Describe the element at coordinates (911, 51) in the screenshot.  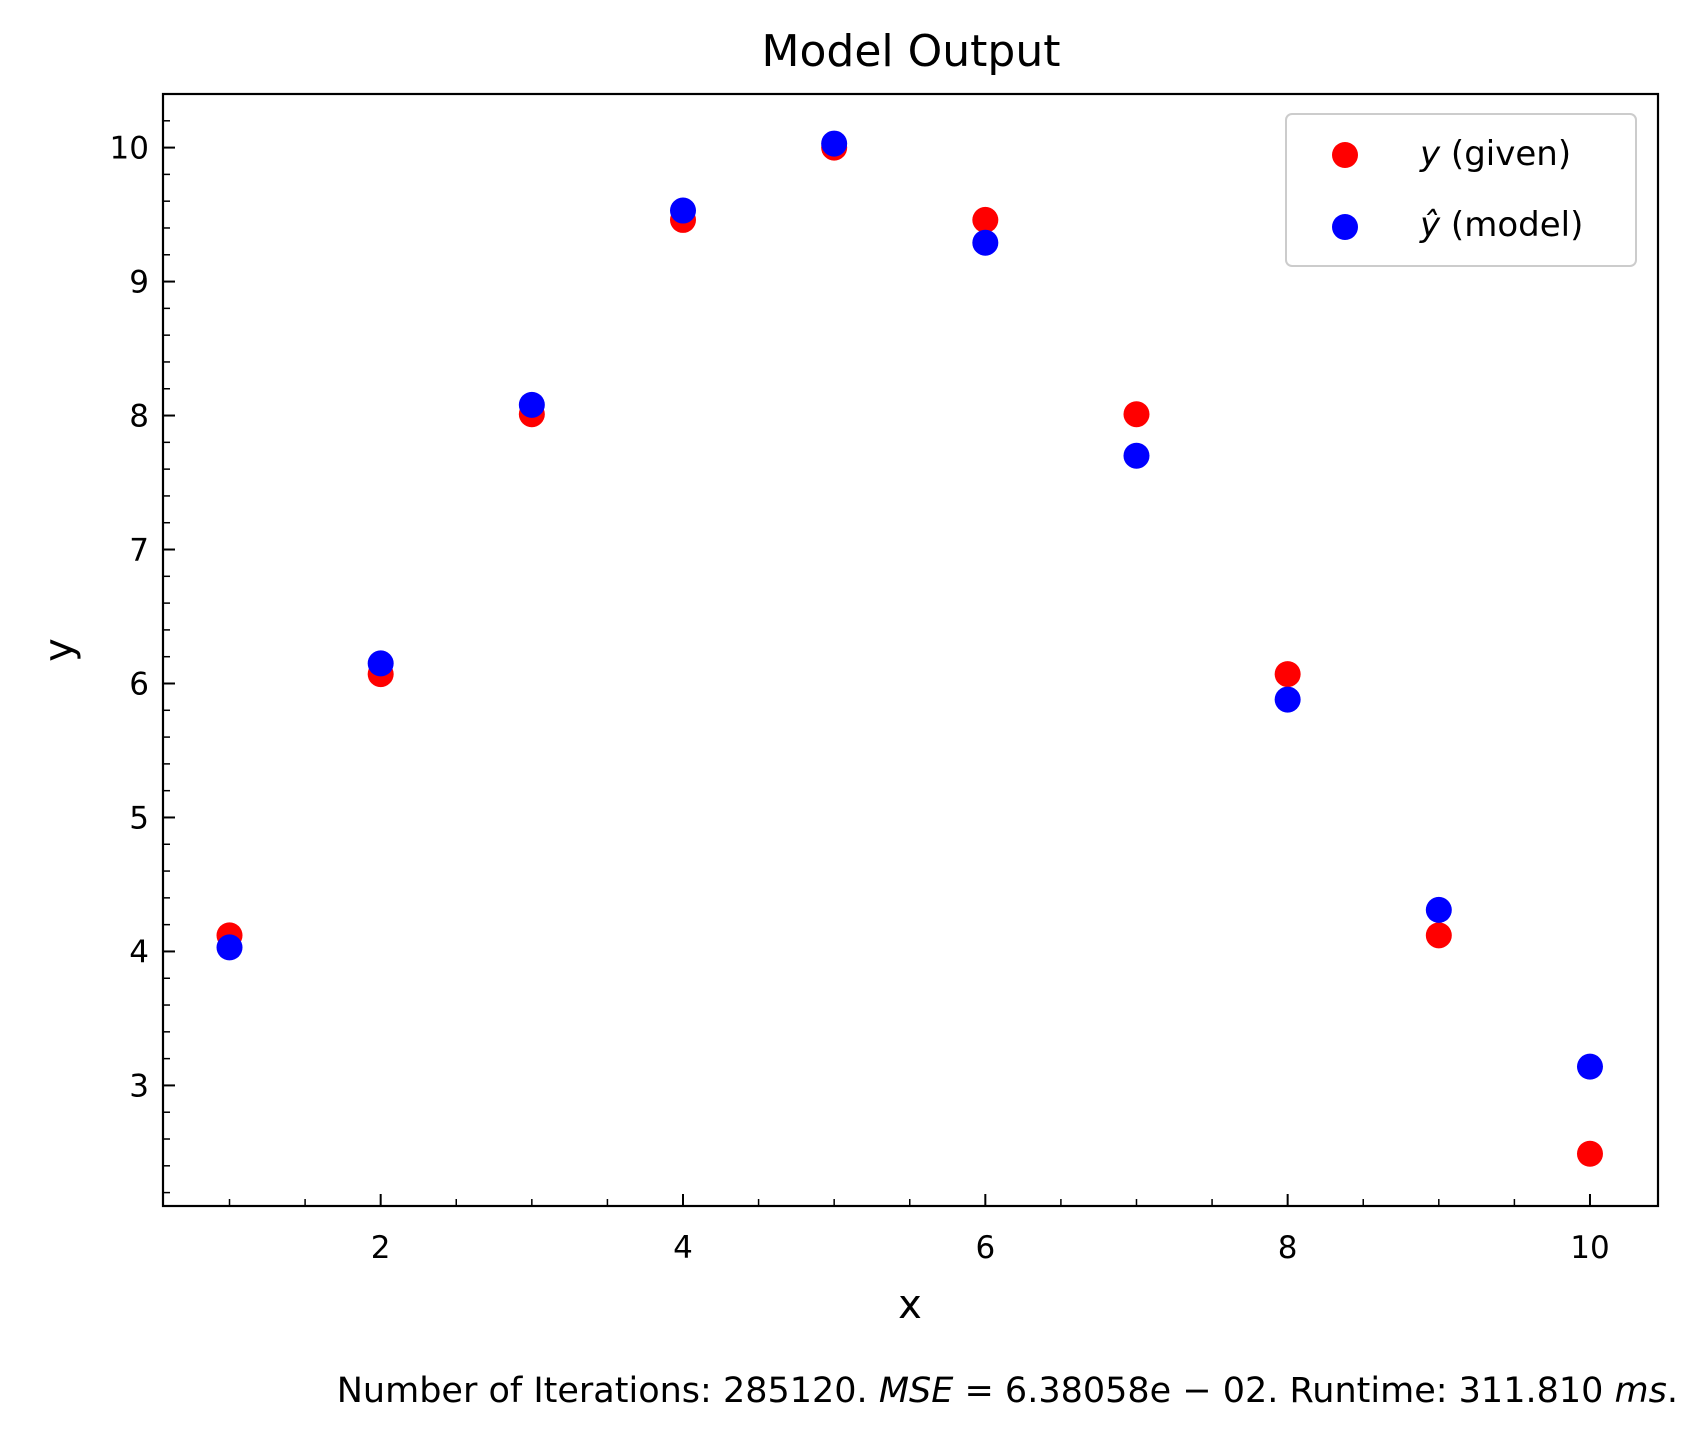
I see `chart-title: Model Output` at that location.